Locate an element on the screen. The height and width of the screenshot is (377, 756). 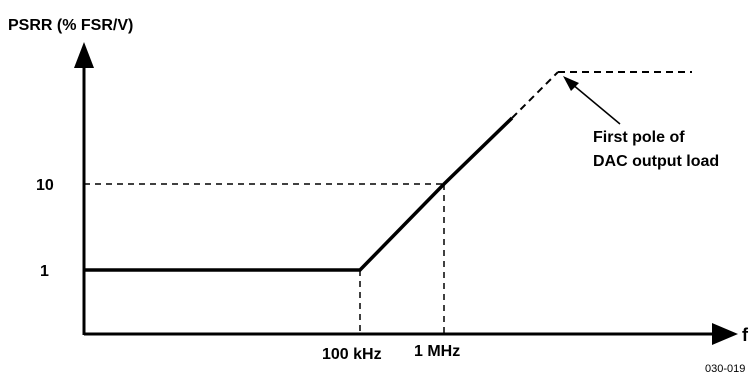
annotation-arrowhead is located at coordinates (571, 83).